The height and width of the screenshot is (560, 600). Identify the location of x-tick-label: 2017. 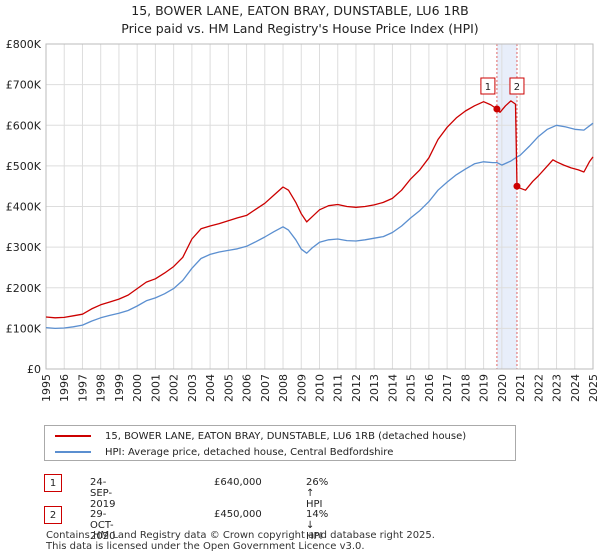
(447, 388).